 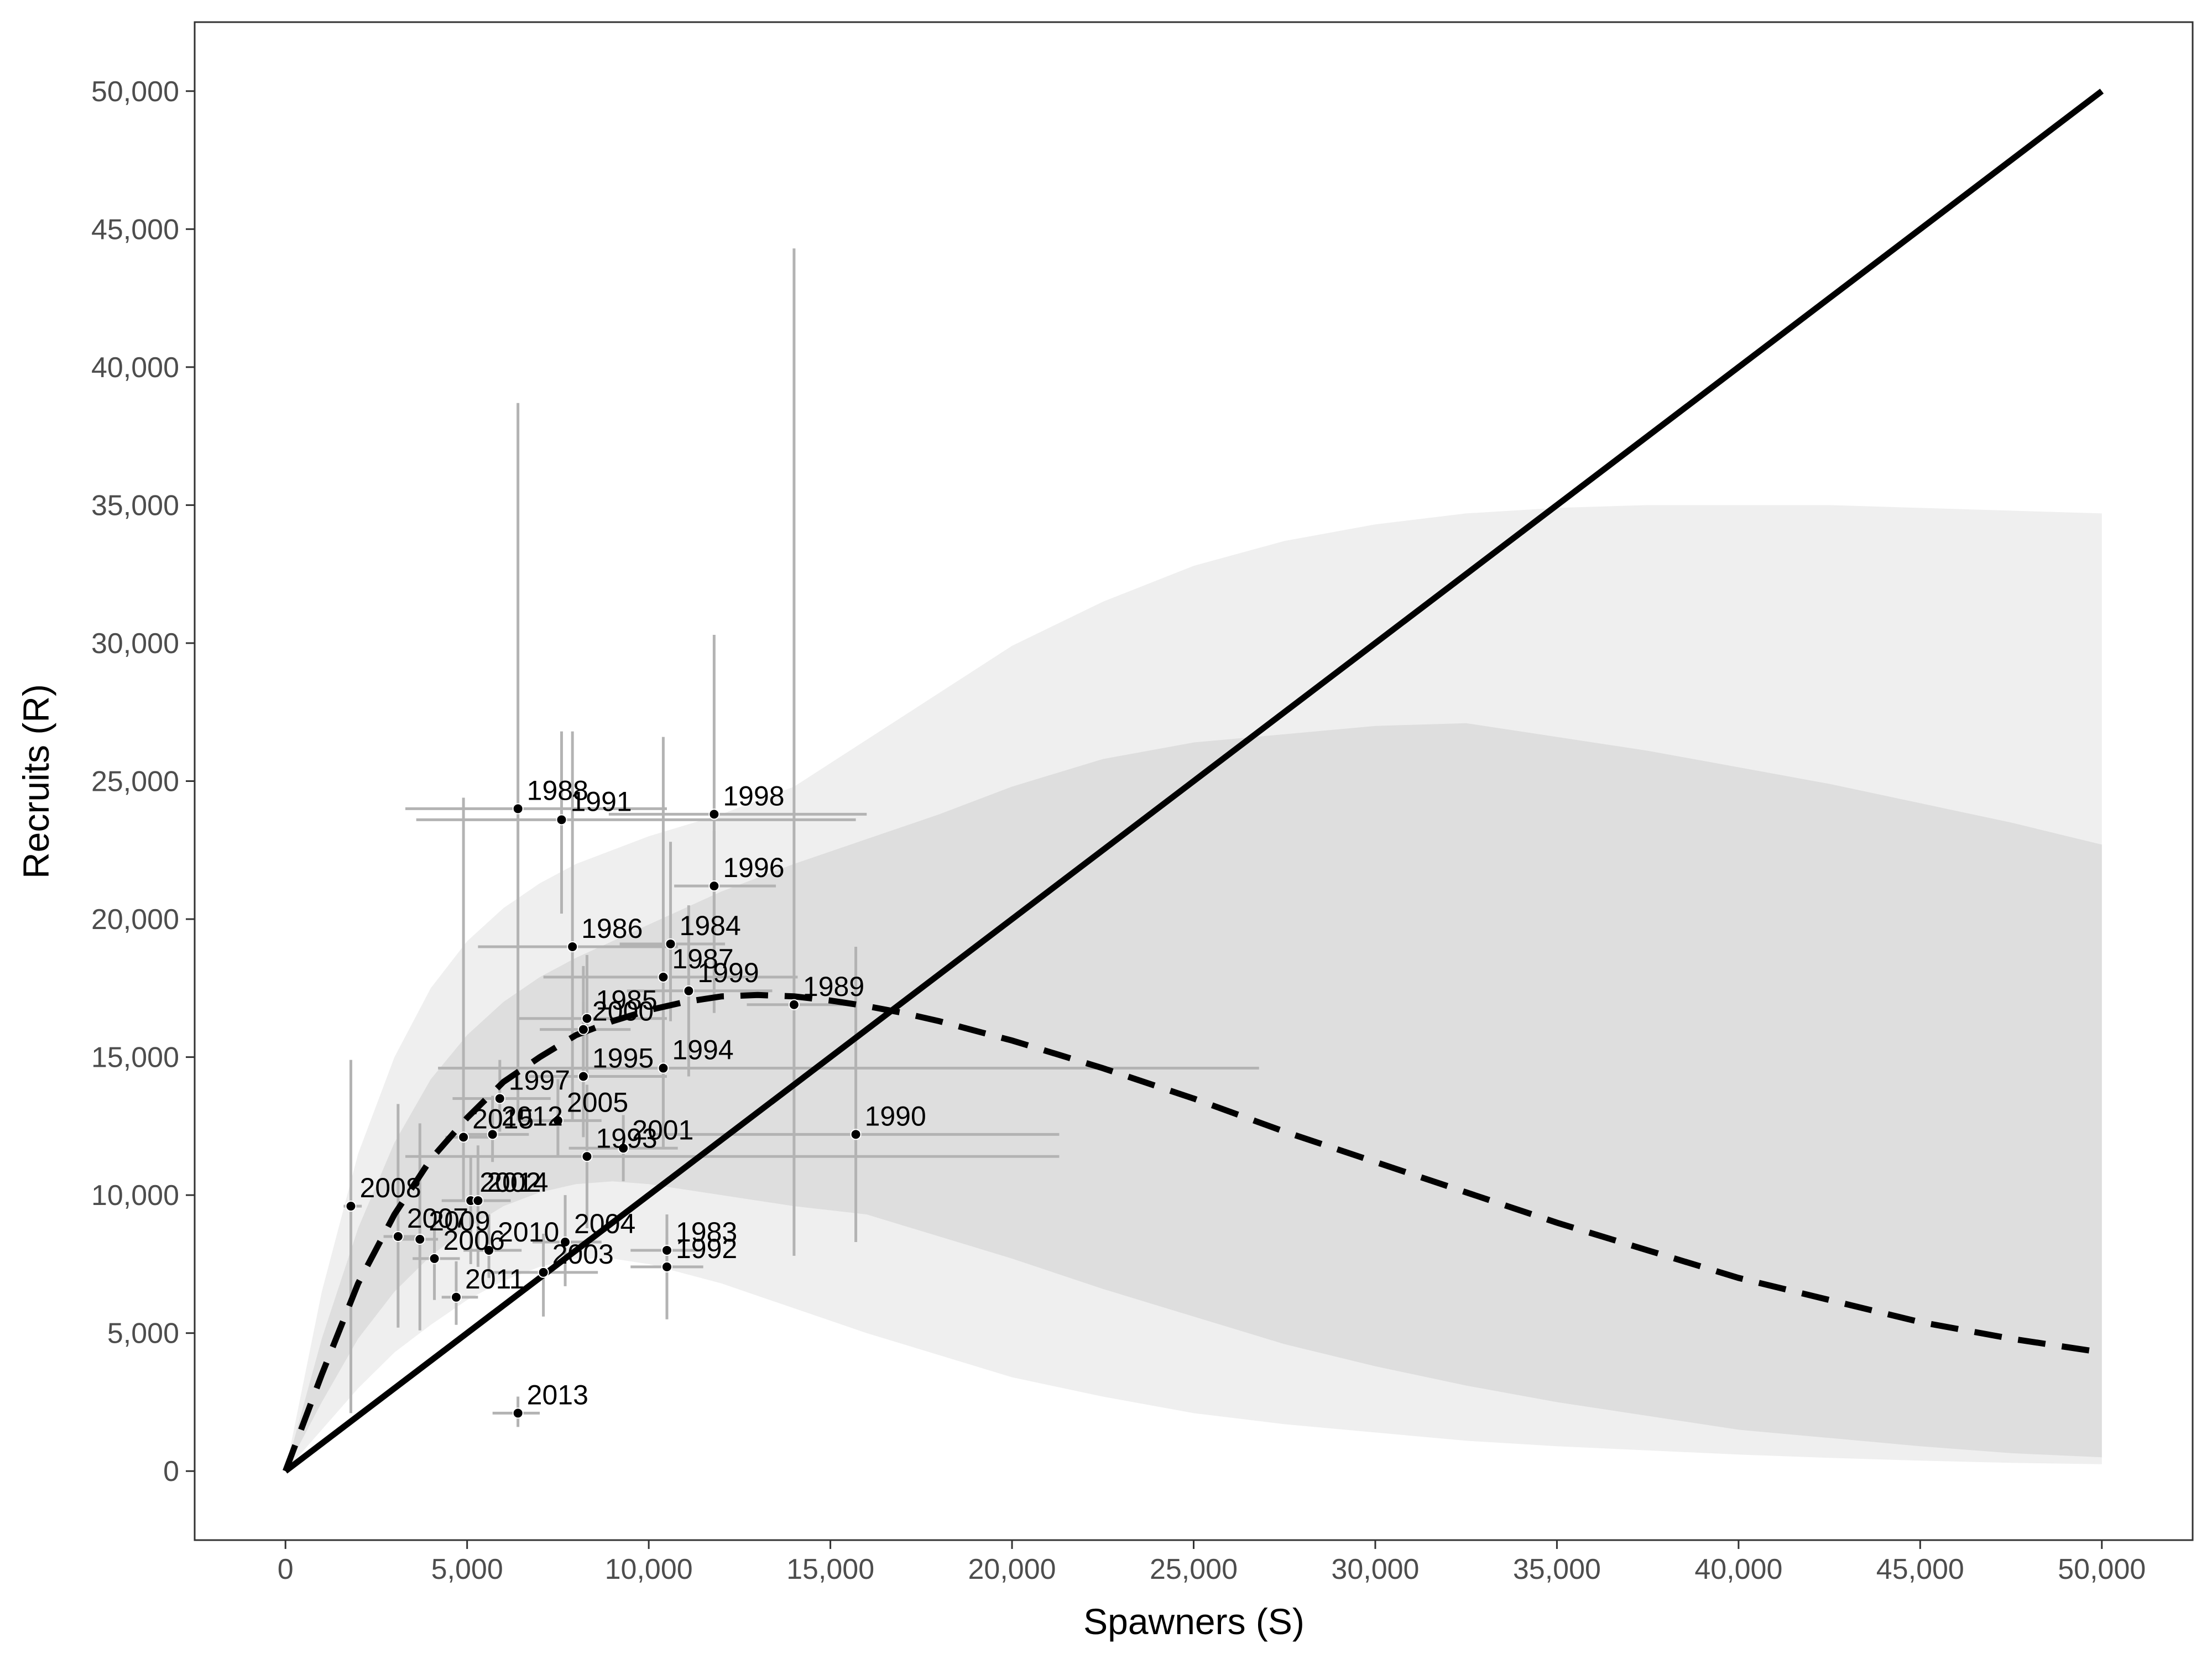 I want to click on point-label-2014: 2014, so click(x=517, y=1182).